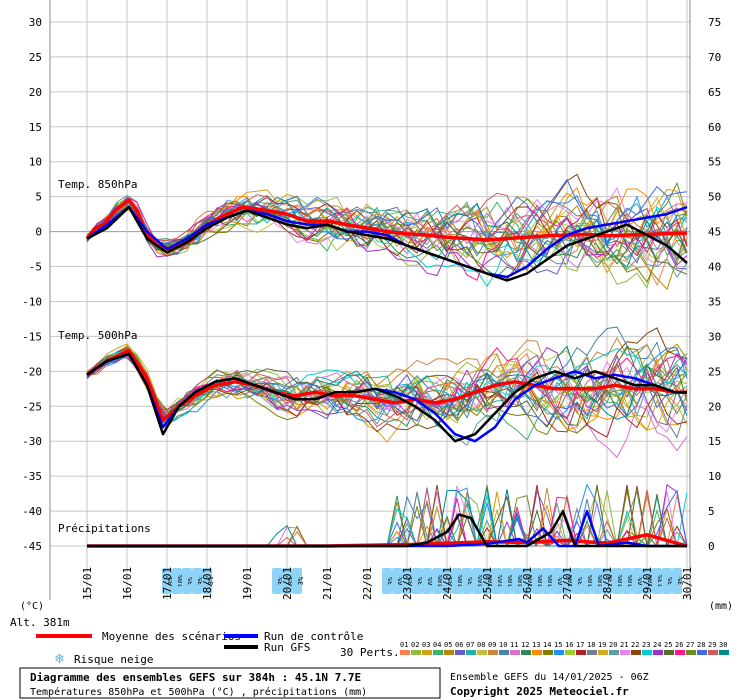  Describe the element at coordinates (613, 645) in the screenshot. I see `perturbation-number: 20` at that location.